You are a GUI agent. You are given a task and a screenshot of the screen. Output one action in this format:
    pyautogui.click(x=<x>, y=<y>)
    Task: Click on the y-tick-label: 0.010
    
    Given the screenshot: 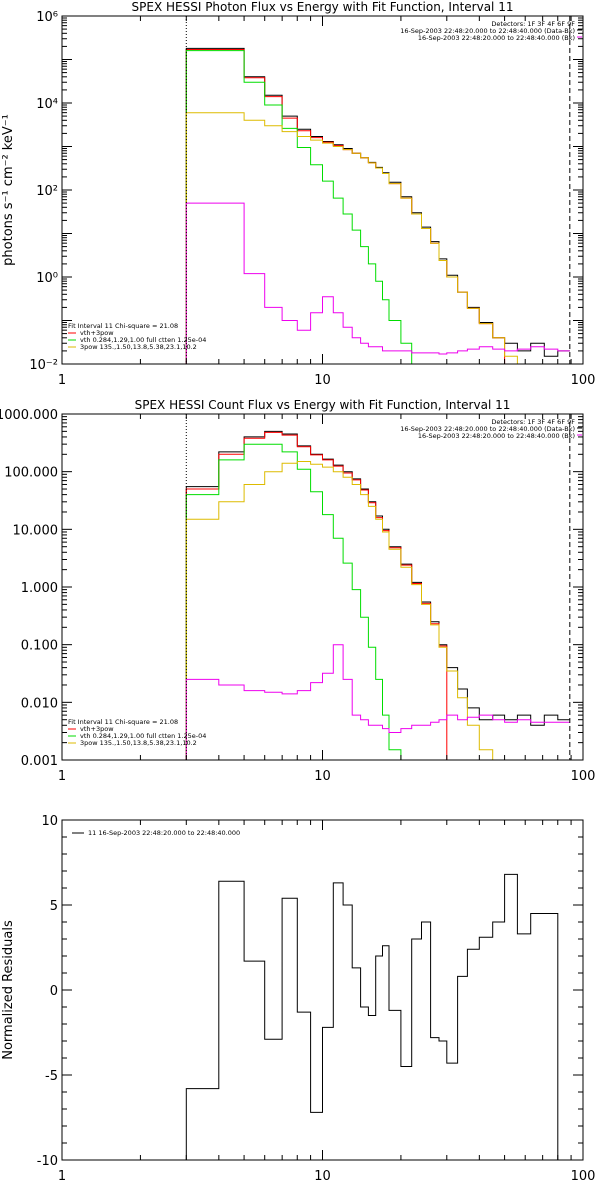 What is the action you would take?
    pyautogui.click(x=39, y=703)
    